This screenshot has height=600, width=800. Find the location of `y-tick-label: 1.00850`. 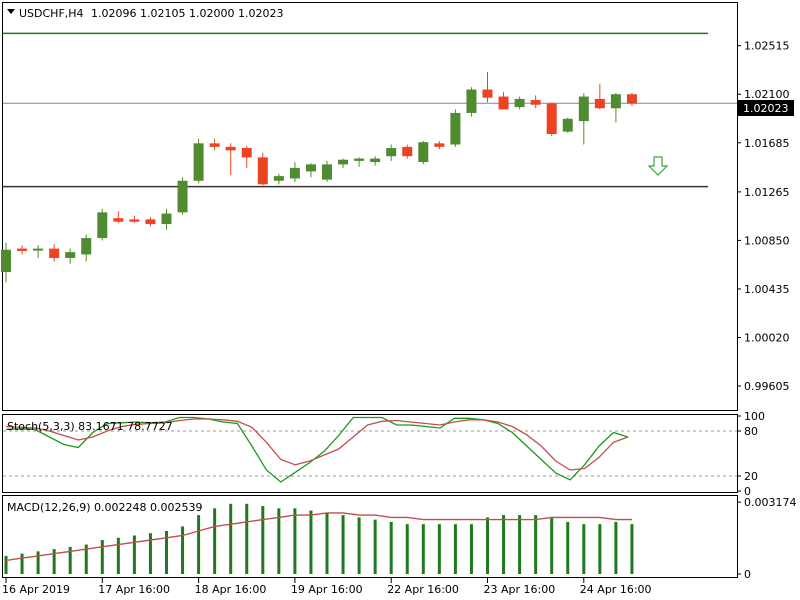

y-tick-label: 1.00850 is located at coordinates (767, 240).